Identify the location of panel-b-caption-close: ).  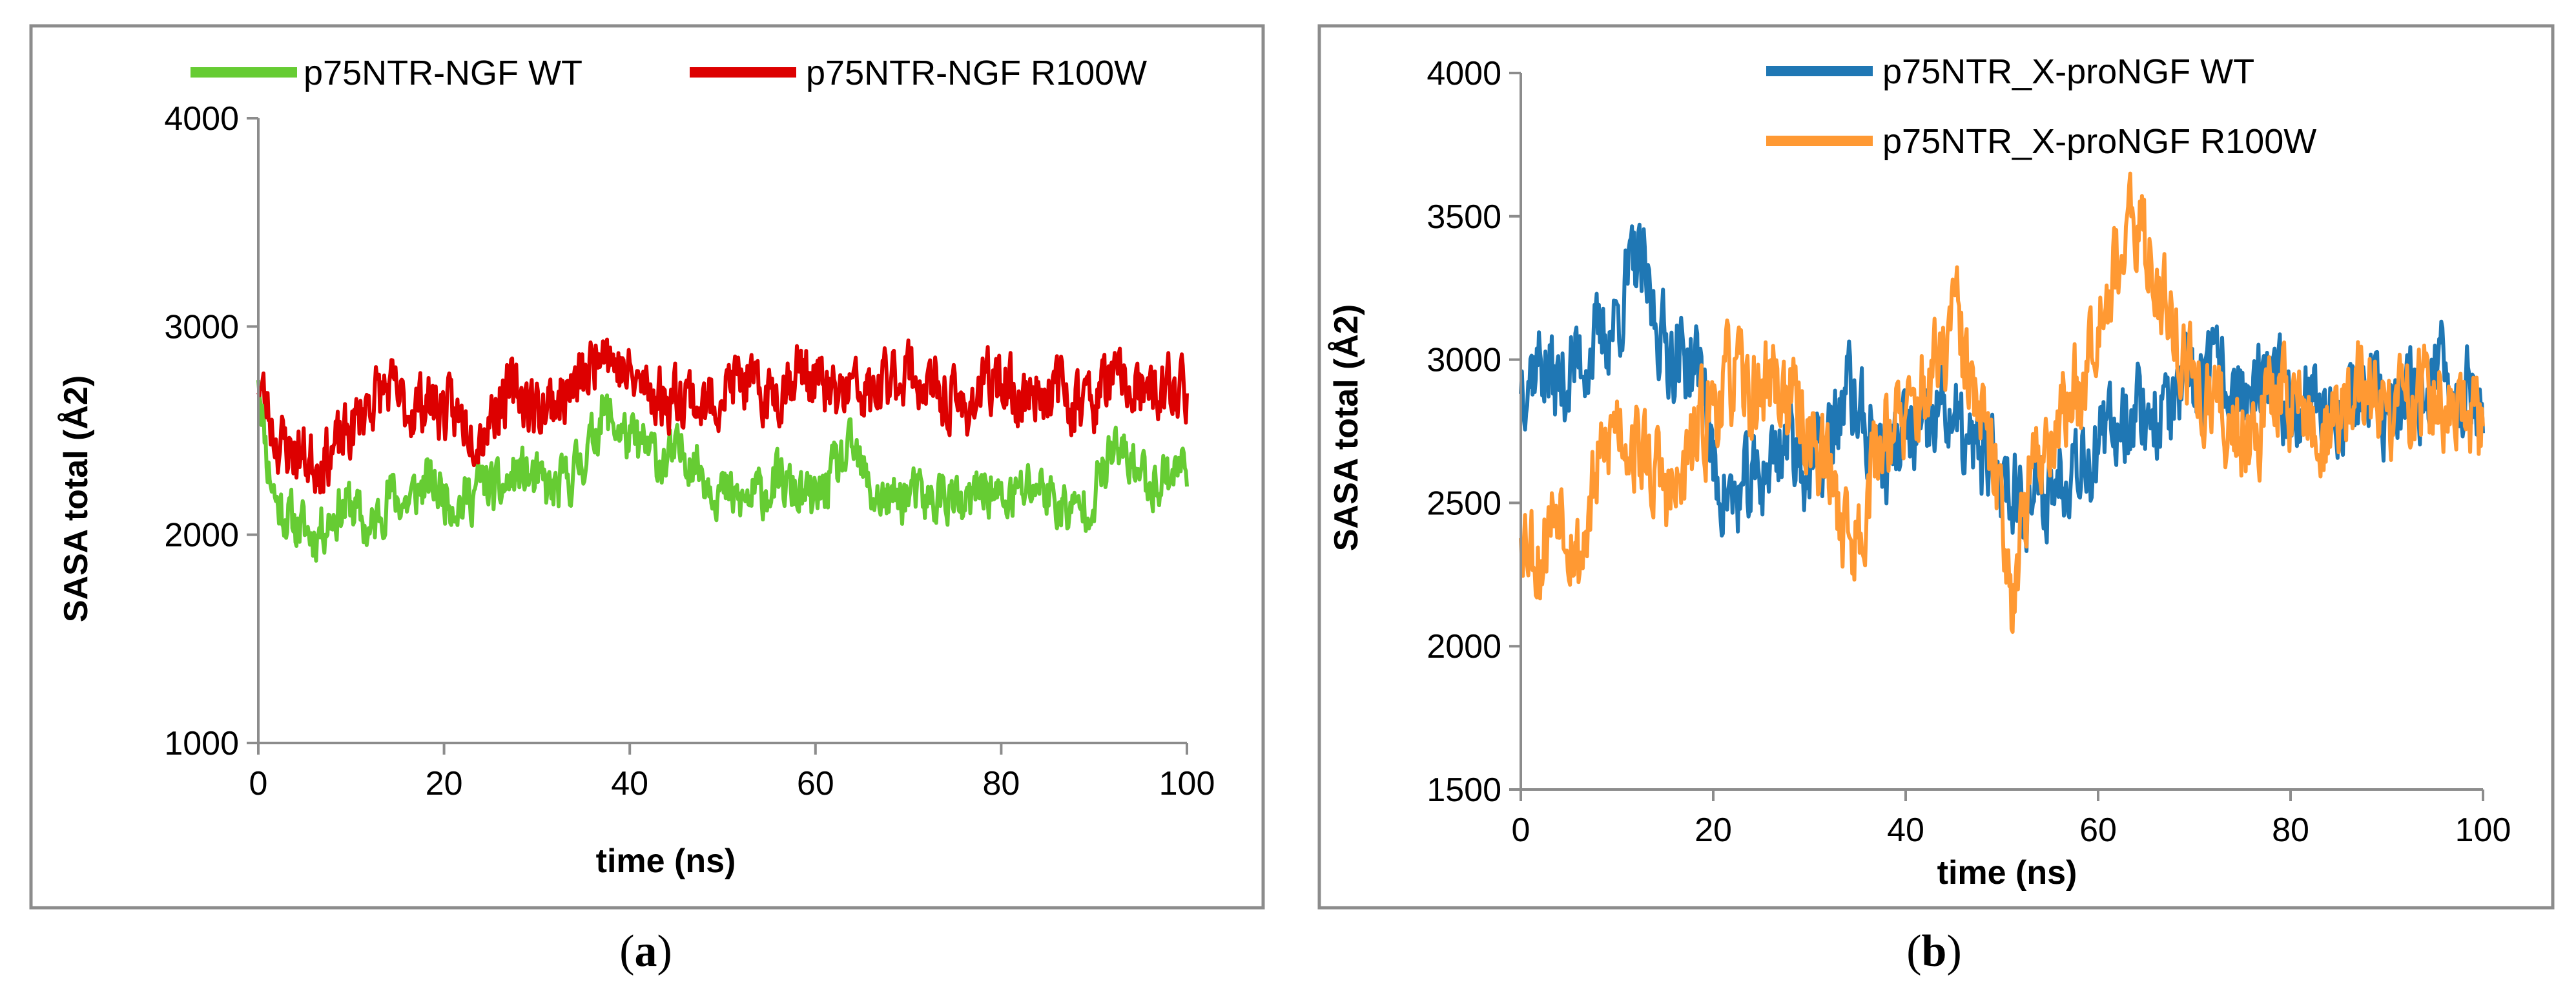
(1953, 951).